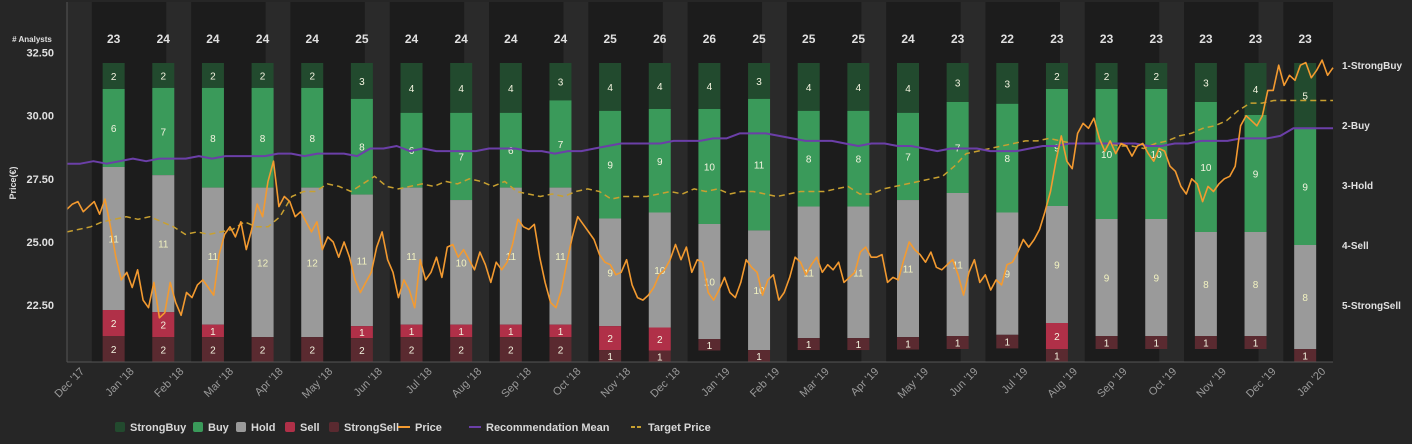  Describe the element at coordinates (1008, 39) in the screenshot. I see `analyst-count: 22` at that location.